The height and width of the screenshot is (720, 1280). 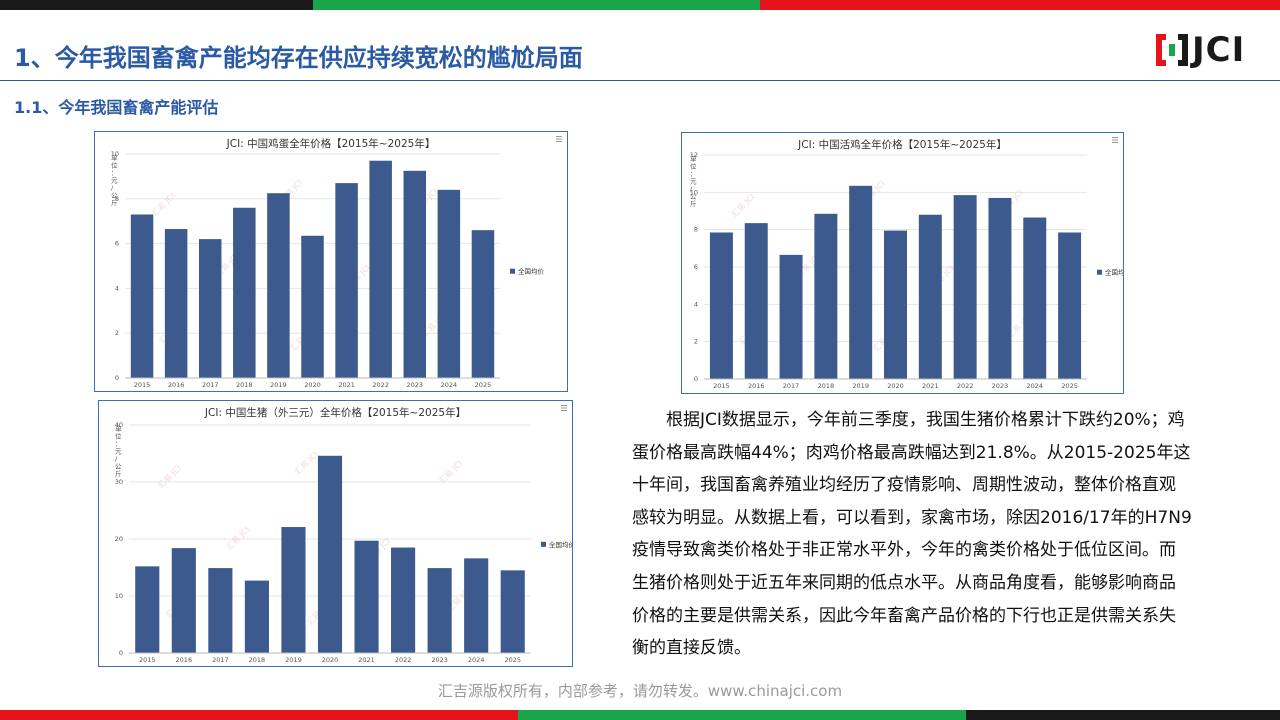 I want to click on y-tick-label: 8, so click(x=117, y=199).